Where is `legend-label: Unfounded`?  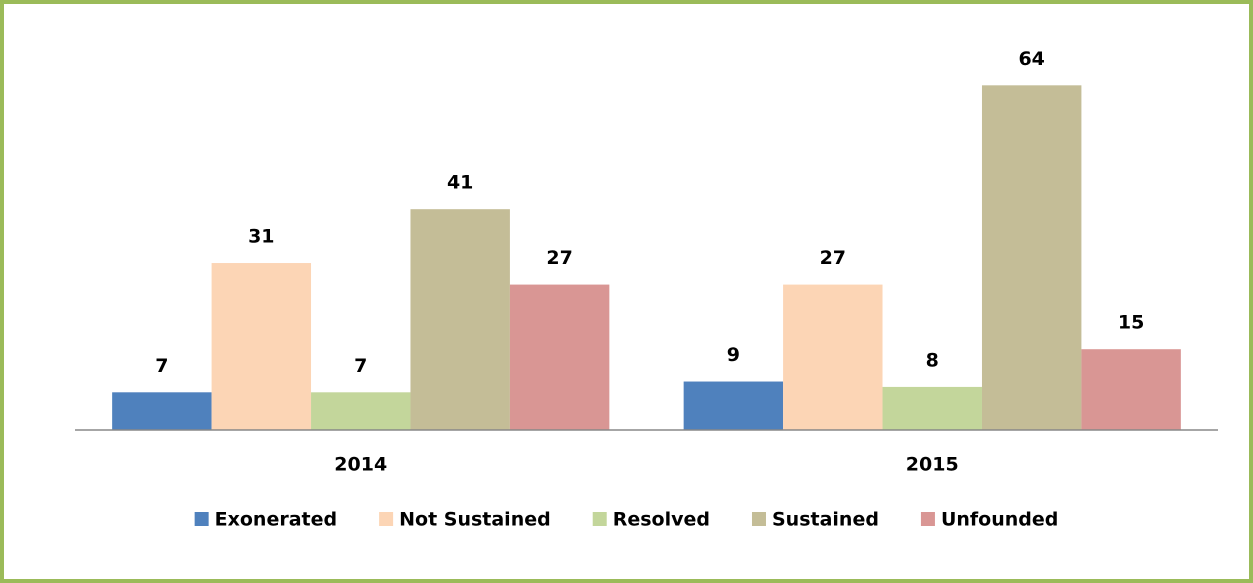 legend-label: Unfounded is located at coordinates (999, 520).